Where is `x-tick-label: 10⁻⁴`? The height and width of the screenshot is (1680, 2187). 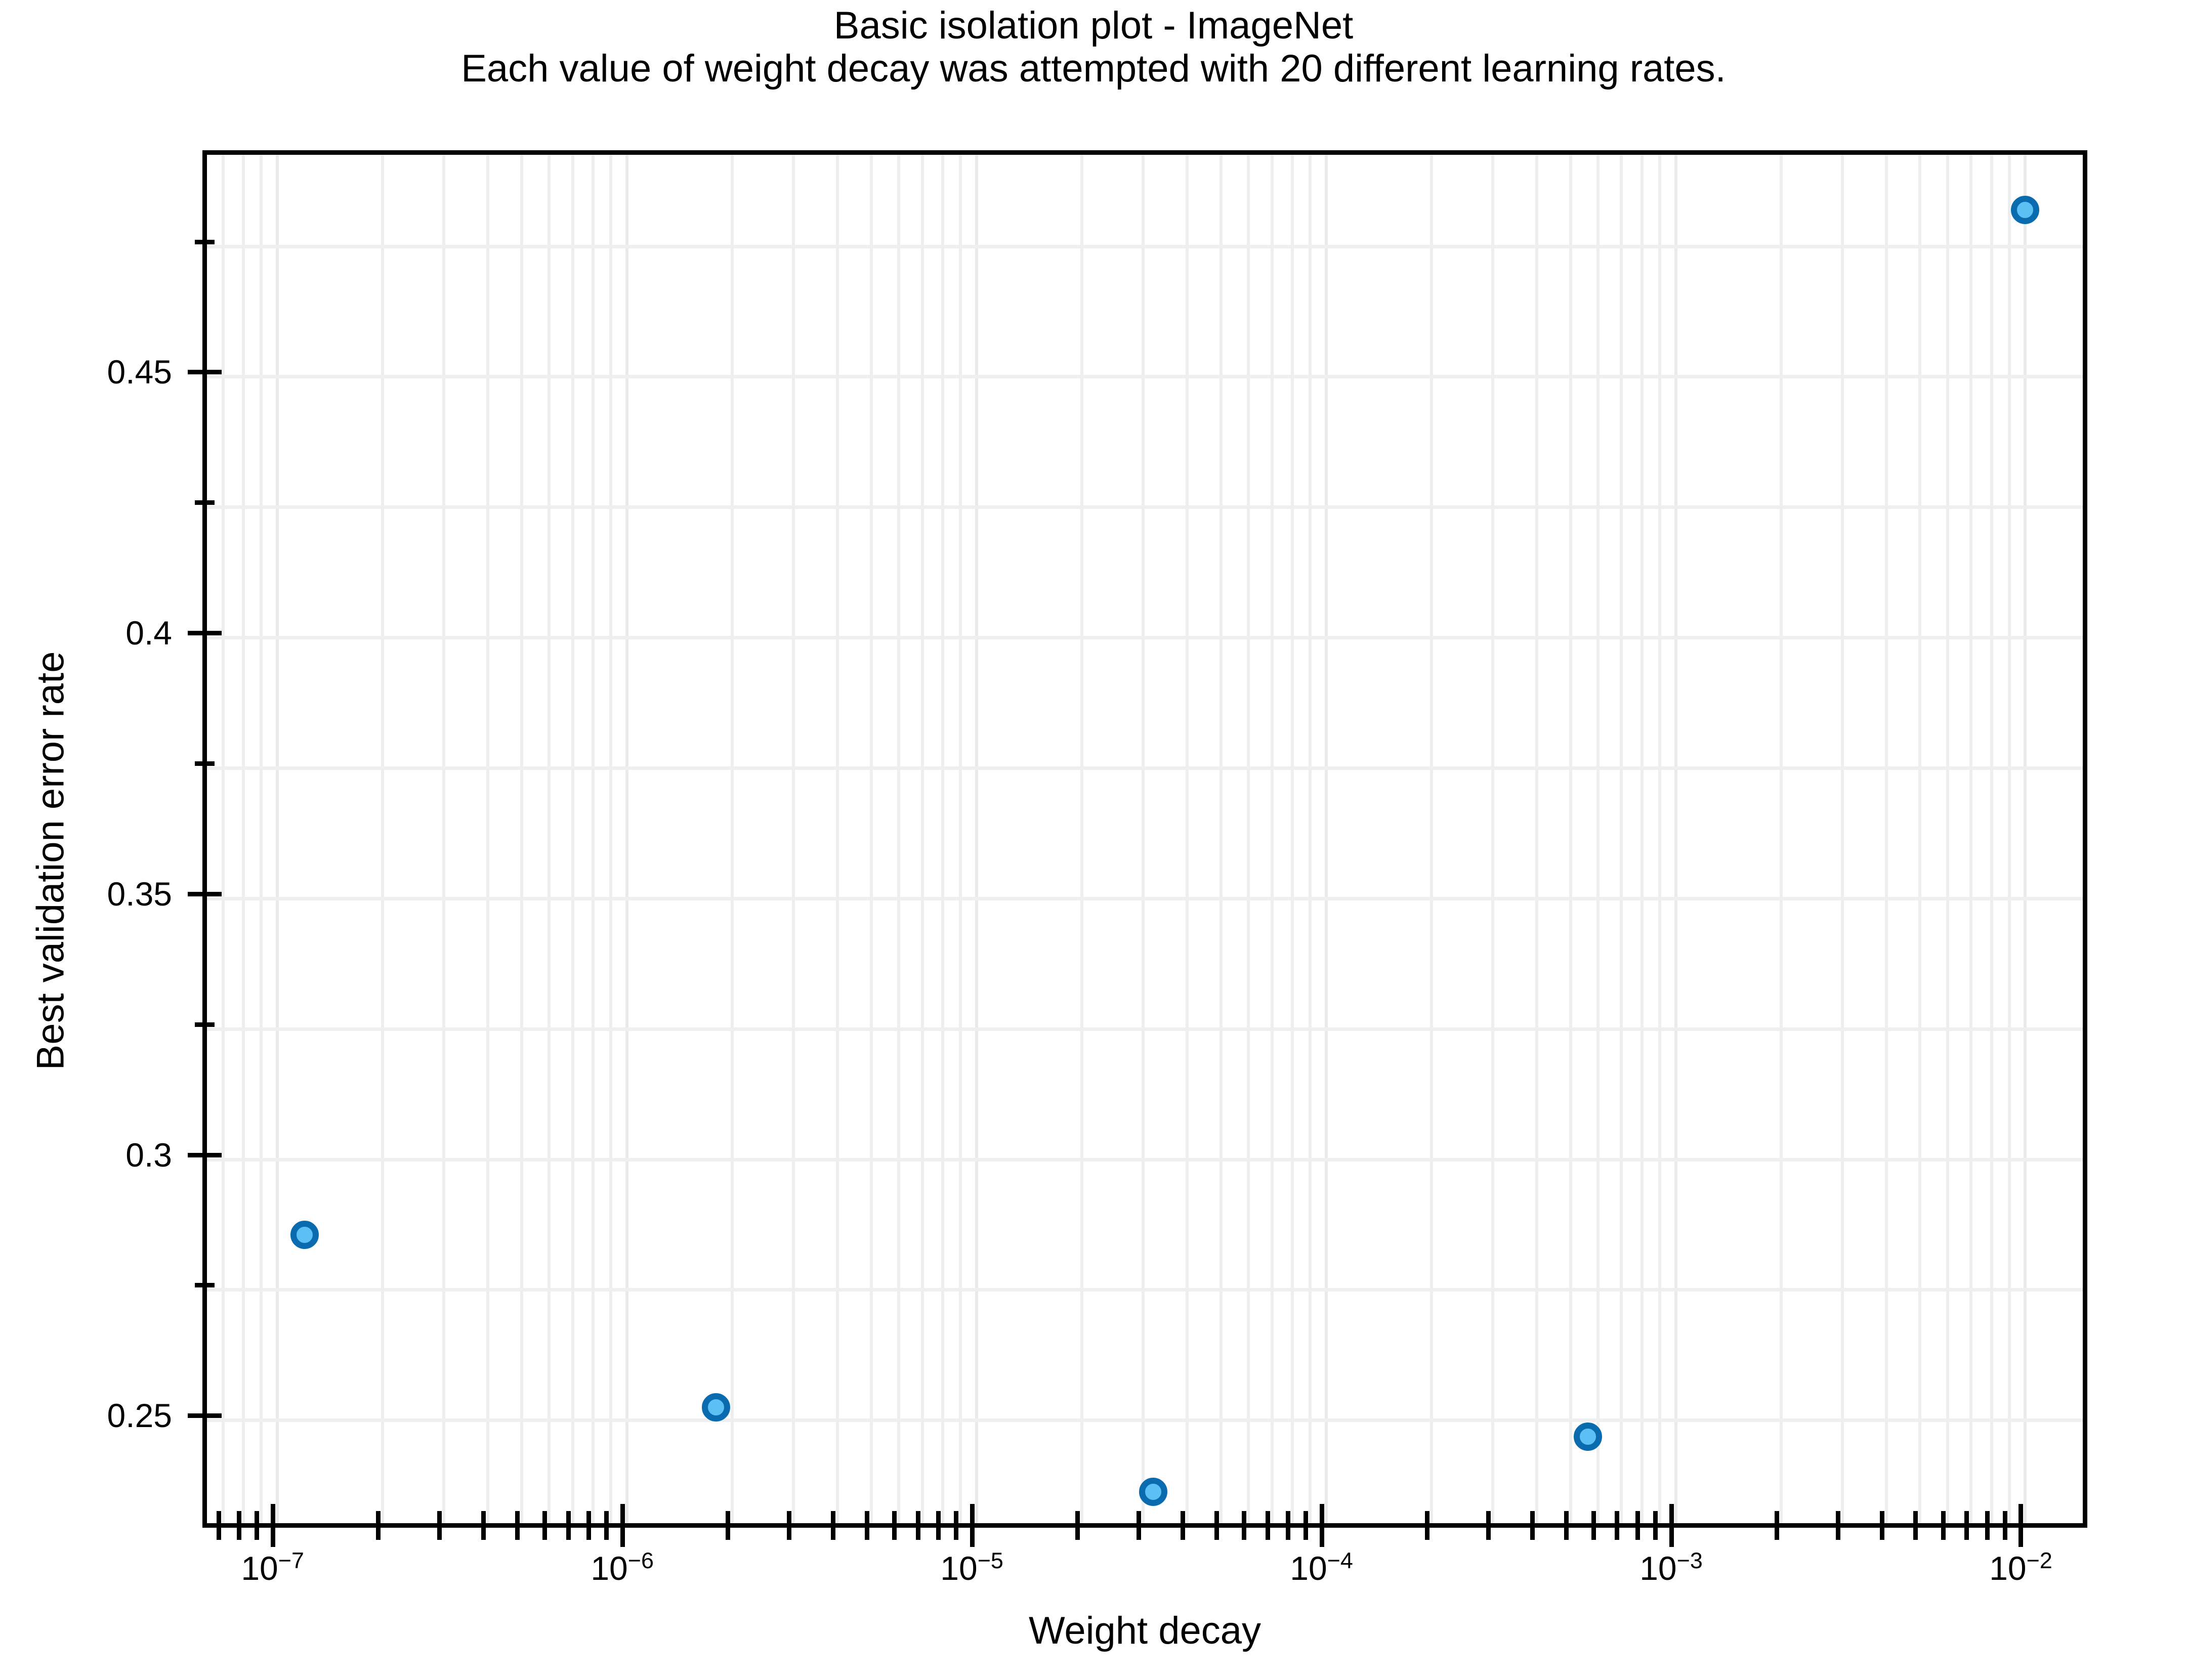 x-tick-label: 10⁻⁴ is located at coordinates (1321, 1568).